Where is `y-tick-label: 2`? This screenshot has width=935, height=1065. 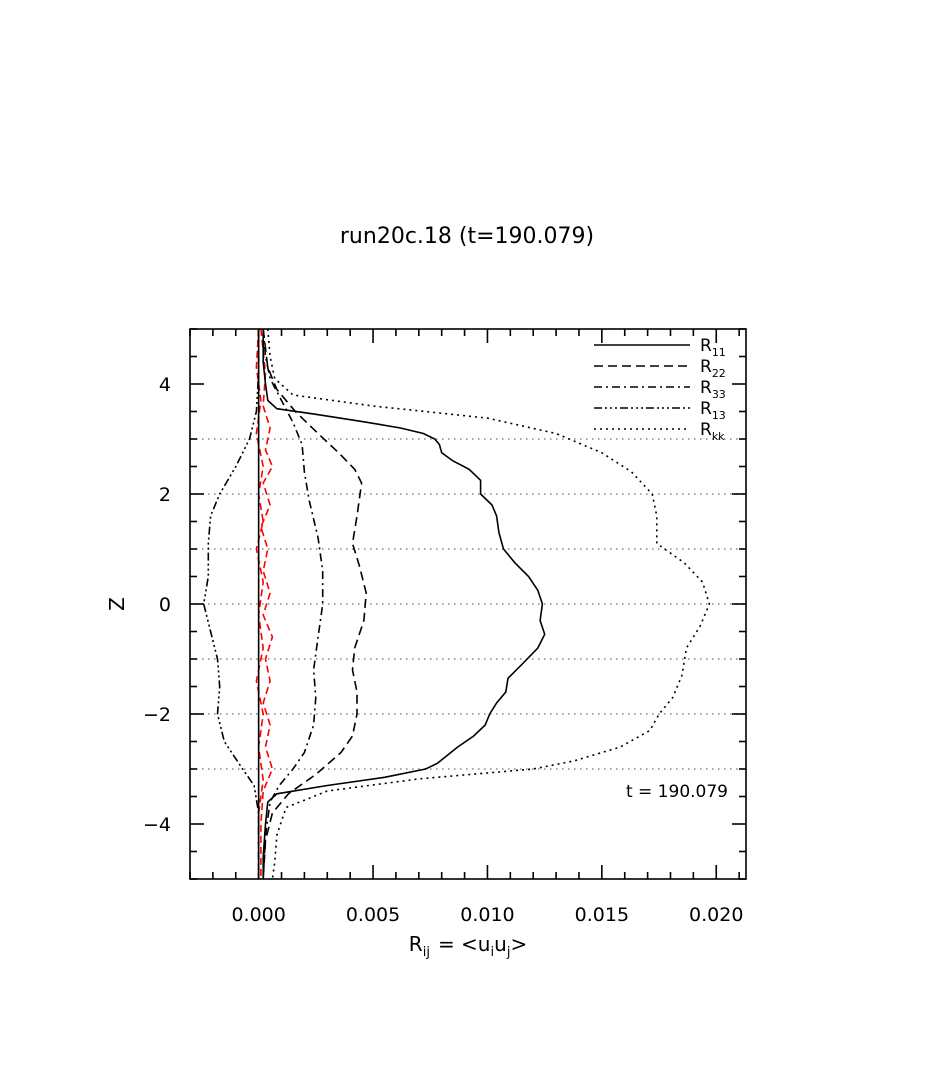
y-tick-label: 2 is located at coordinates (165, 495).